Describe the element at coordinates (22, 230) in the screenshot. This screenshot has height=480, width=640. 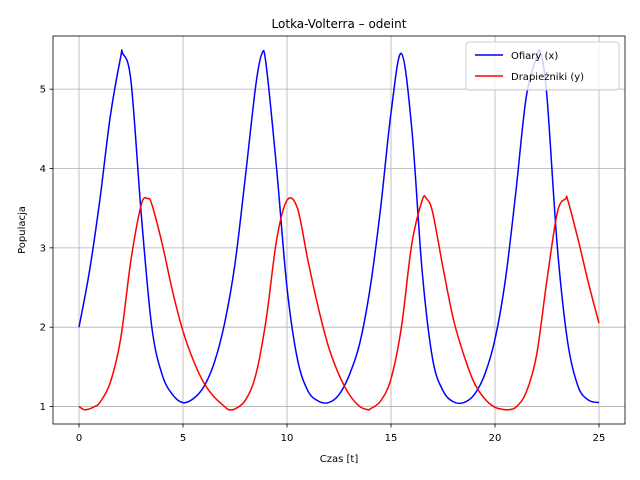
I see `y-axis-label: Populacja` at that location.